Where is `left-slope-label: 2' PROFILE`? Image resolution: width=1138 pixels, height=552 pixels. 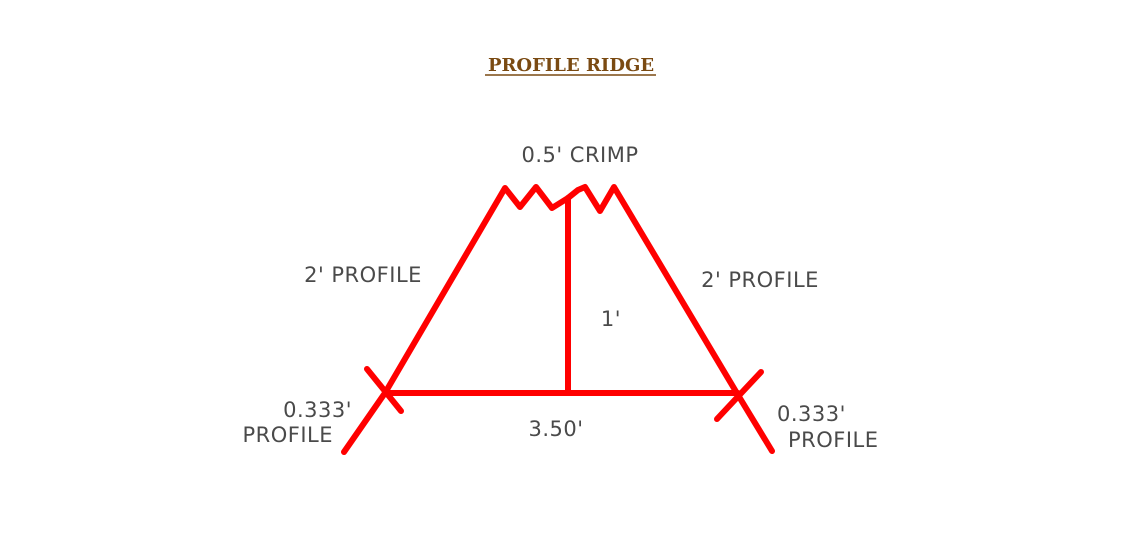
left-slope-label: 2' PROFILE is located at coordinates (363, 275).